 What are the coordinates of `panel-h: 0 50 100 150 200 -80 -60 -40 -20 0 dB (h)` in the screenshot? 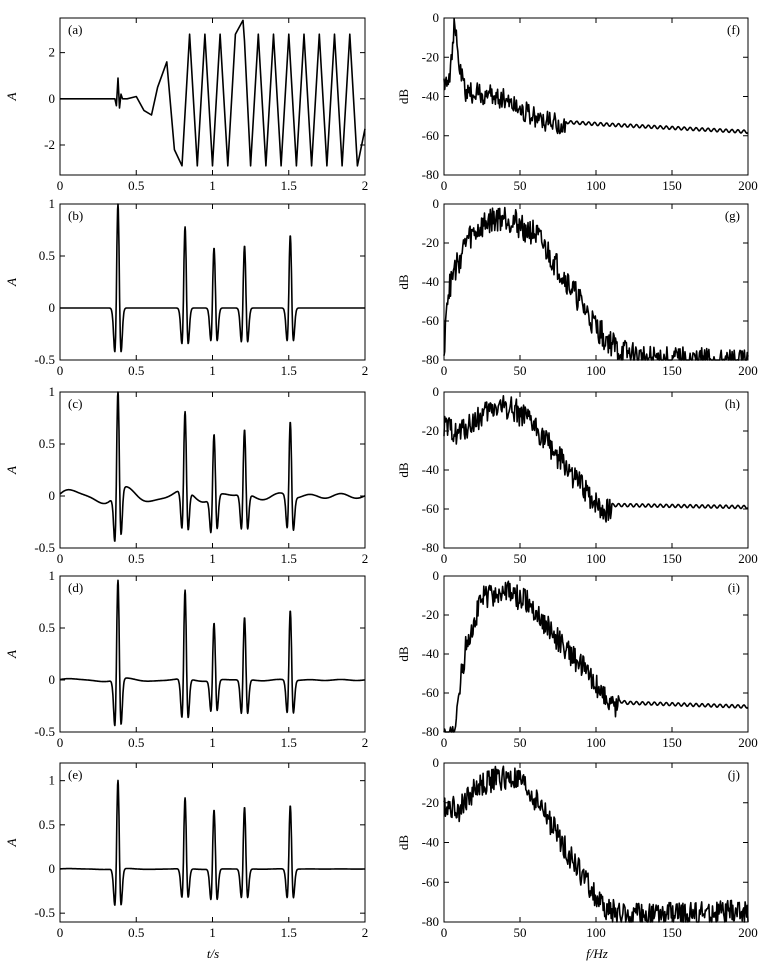 It's located at (577, 475).